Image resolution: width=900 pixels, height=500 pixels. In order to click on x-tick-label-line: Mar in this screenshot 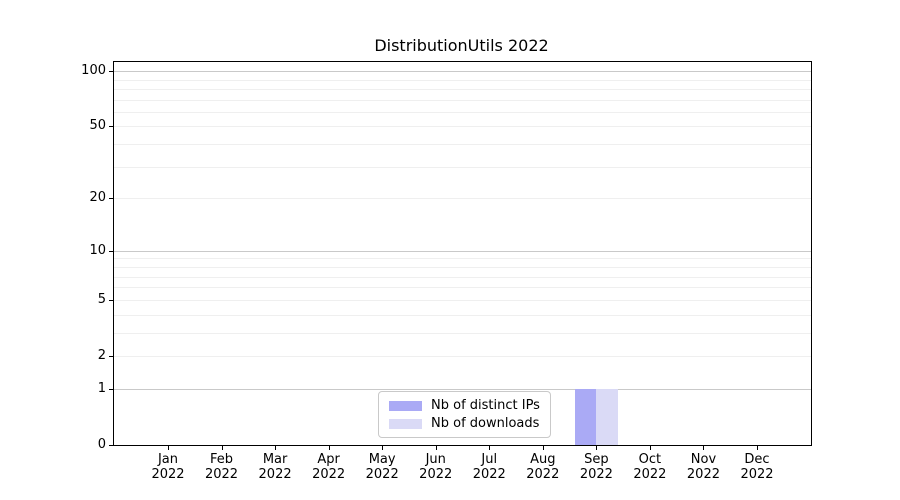, I will do `click(275, 459)`.